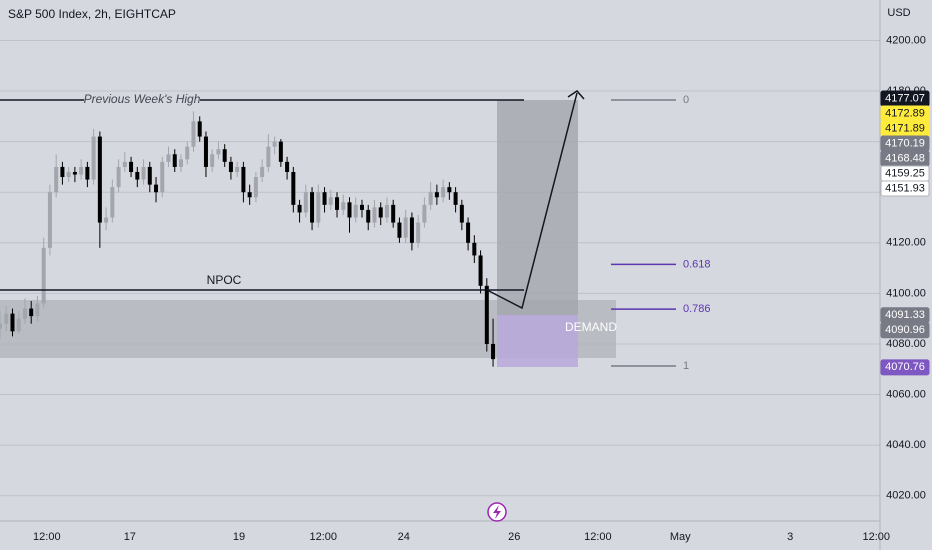 Image resolution: width=932 pixels, height=550 pixels. What do you see at coordinates (680, 537) in the screenshot?
I see `x-tick-label: May` at bounding box center [680, 537].